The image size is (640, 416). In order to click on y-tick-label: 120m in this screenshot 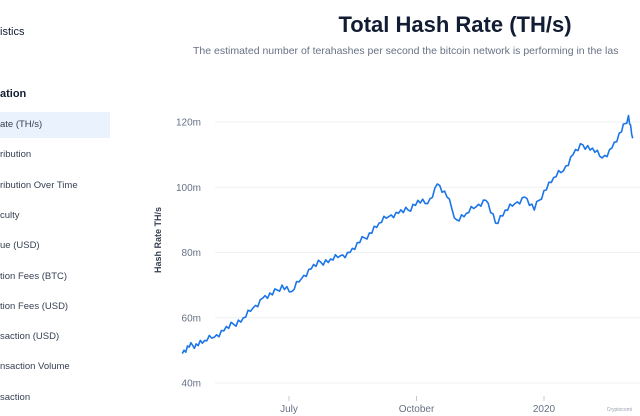, I will do `click(188, 123)`.